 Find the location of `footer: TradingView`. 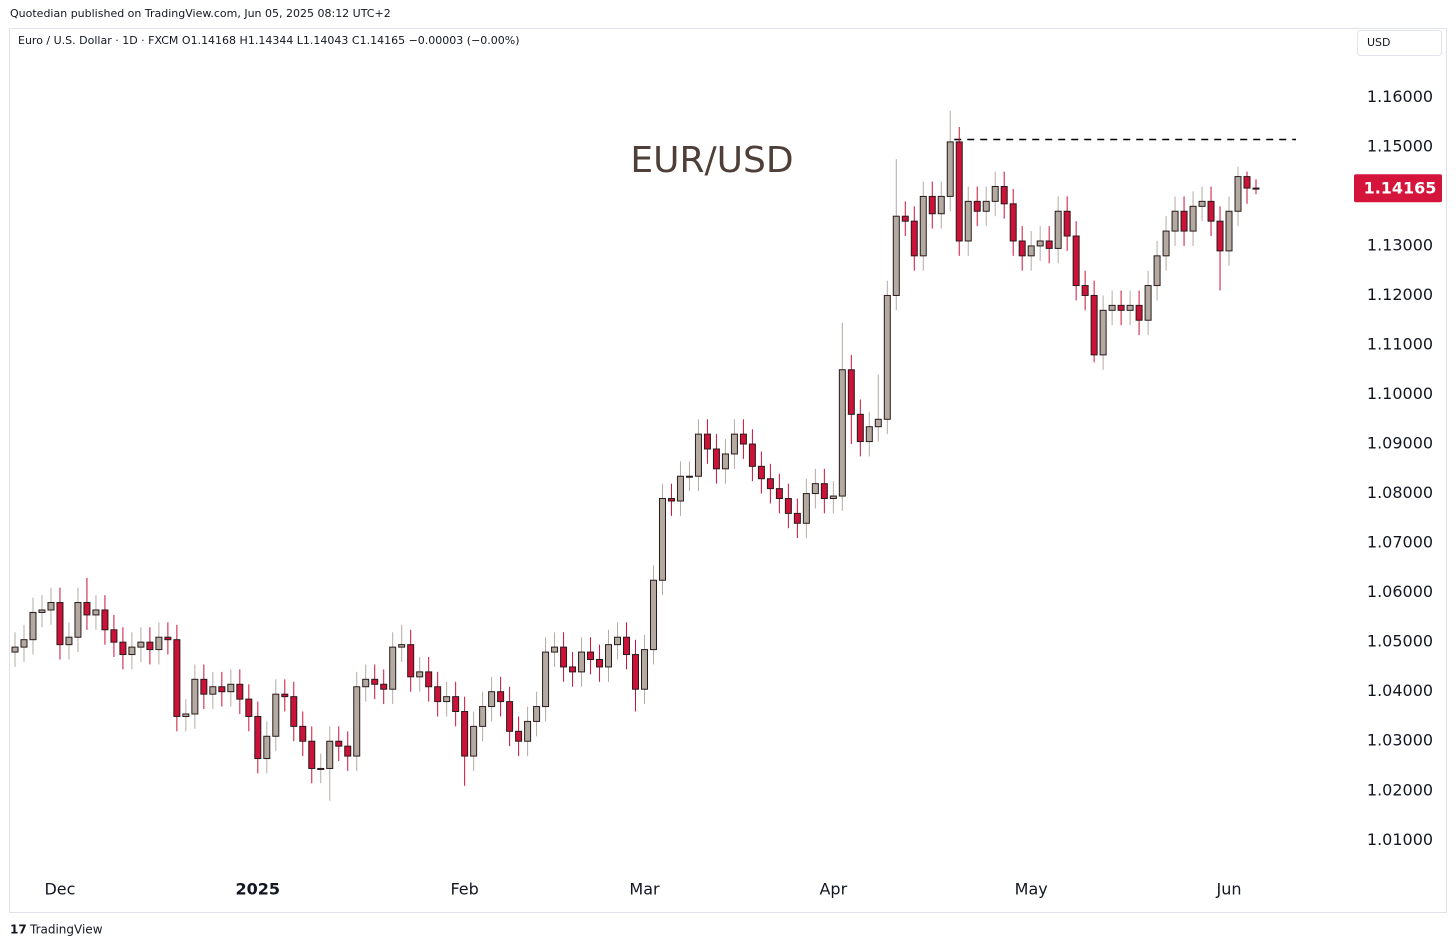

footer: TradingView is located at coordinates (66, 930).